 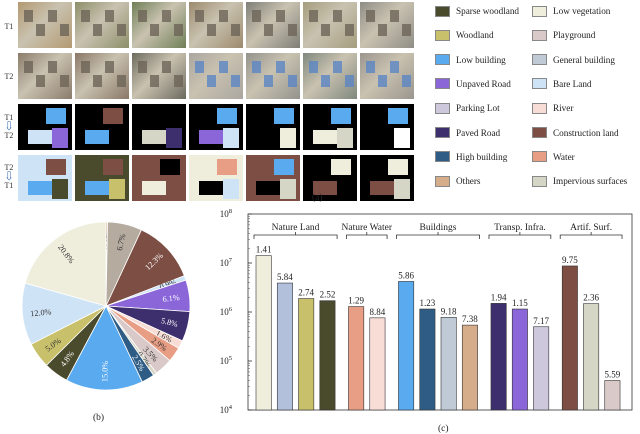 I want to click on row-label-t1-t2: T1 ⇩ T2, so click(x=9, y=126).